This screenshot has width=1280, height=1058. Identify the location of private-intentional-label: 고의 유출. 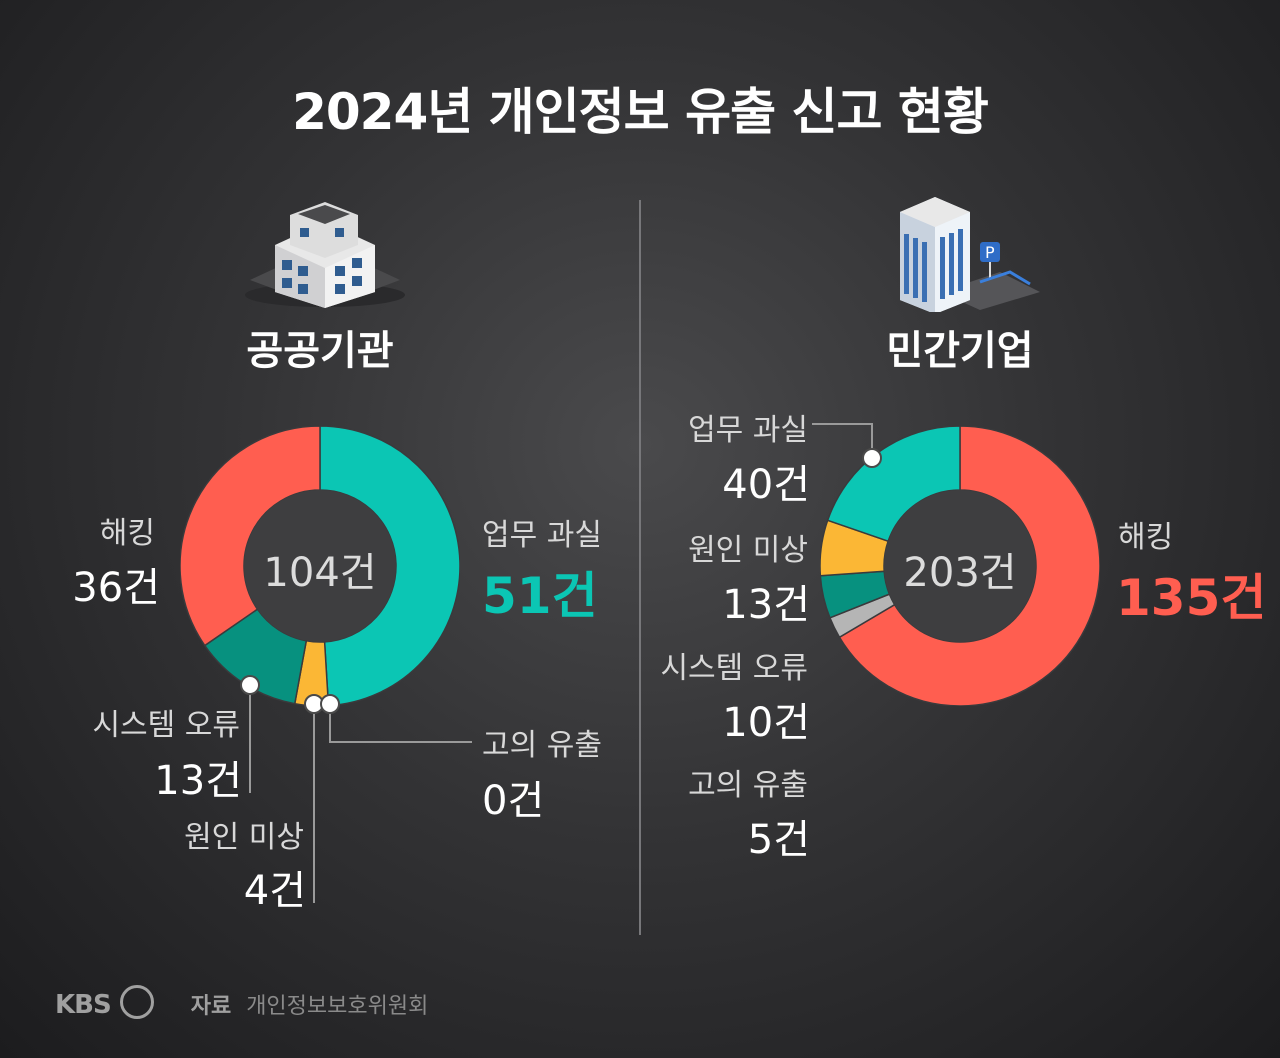
(748, 785).